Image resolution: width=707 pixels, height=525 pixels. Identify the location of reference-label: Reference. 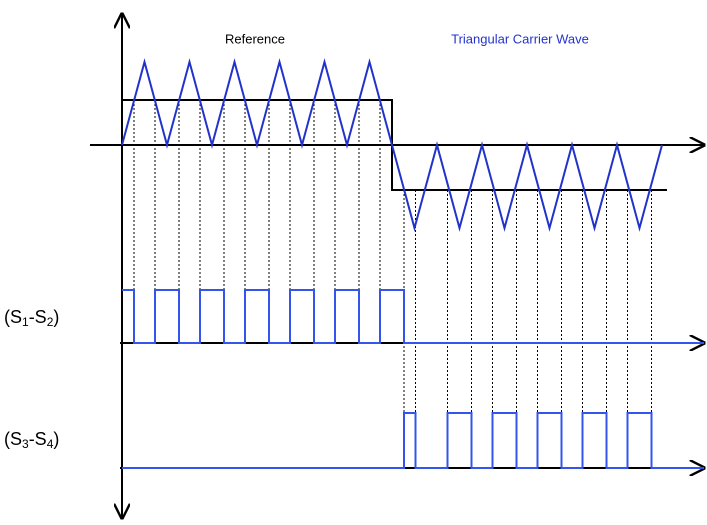
(255, 38).